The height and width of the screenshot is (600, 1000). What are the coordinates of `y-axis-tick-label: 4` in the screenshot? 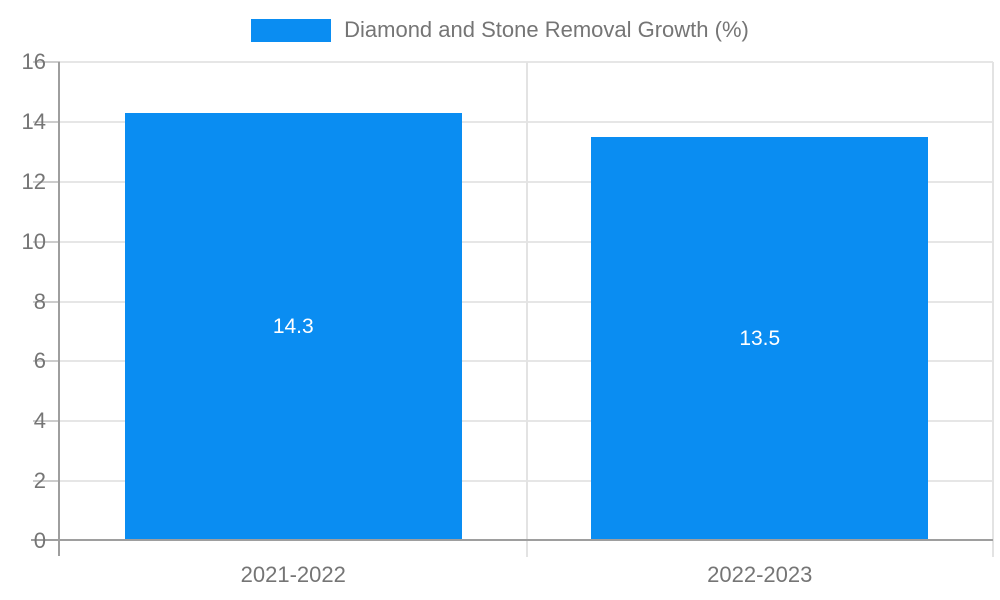 It's located at (39, 421).